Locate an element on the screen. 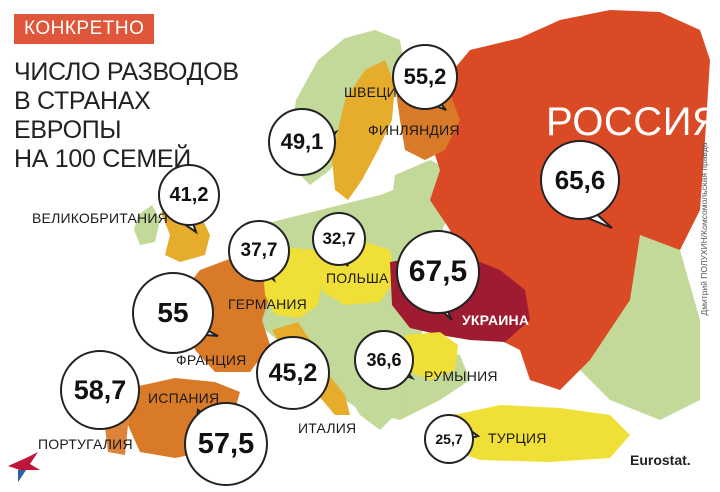 The width and height of the screenshot is (720, 492). value-bubble-spain: 57,5 is located at coordinates (226, 444).